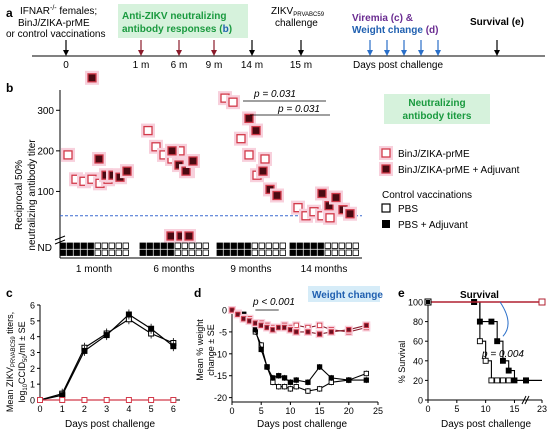 This screenshot has width=550, height=432. I want to click on panel-d-ytick-label: -10, so click(220, 354).